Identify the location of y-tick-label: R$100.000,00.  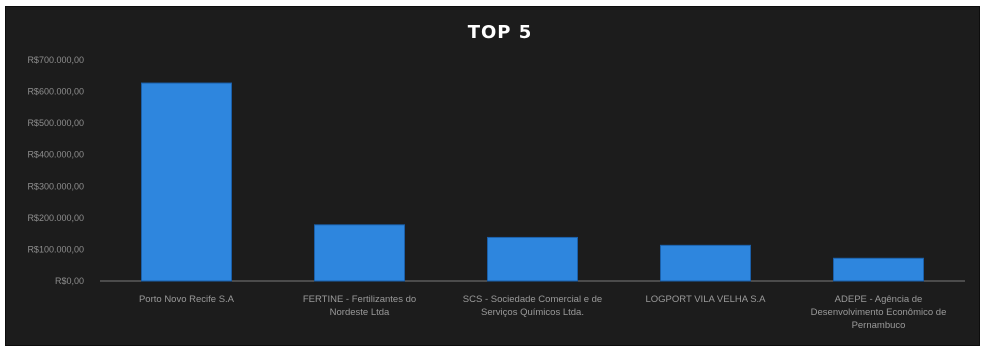
(55, 249).